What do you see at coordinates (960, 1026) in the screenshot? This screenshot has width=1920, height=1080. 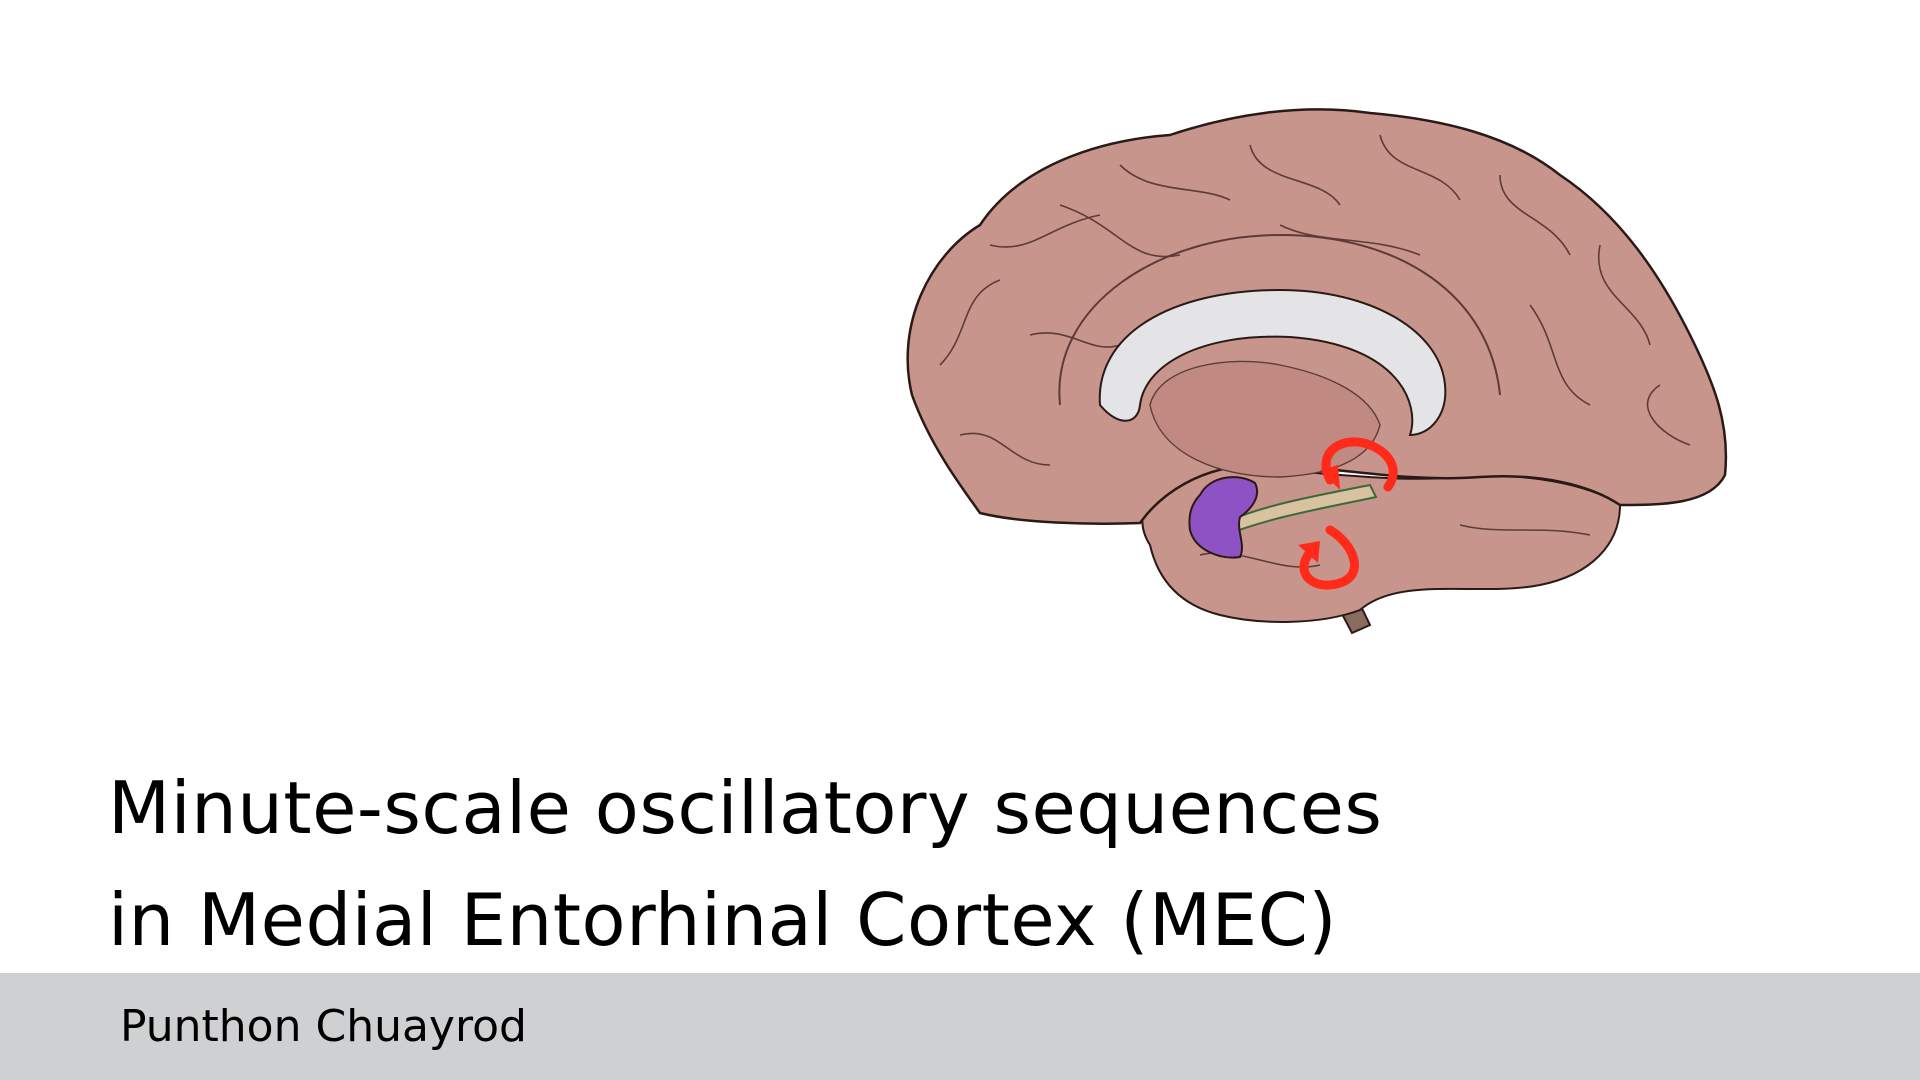 I see `footer-bar: Punthon Chuayrod` at bounding box center [960, 1026].